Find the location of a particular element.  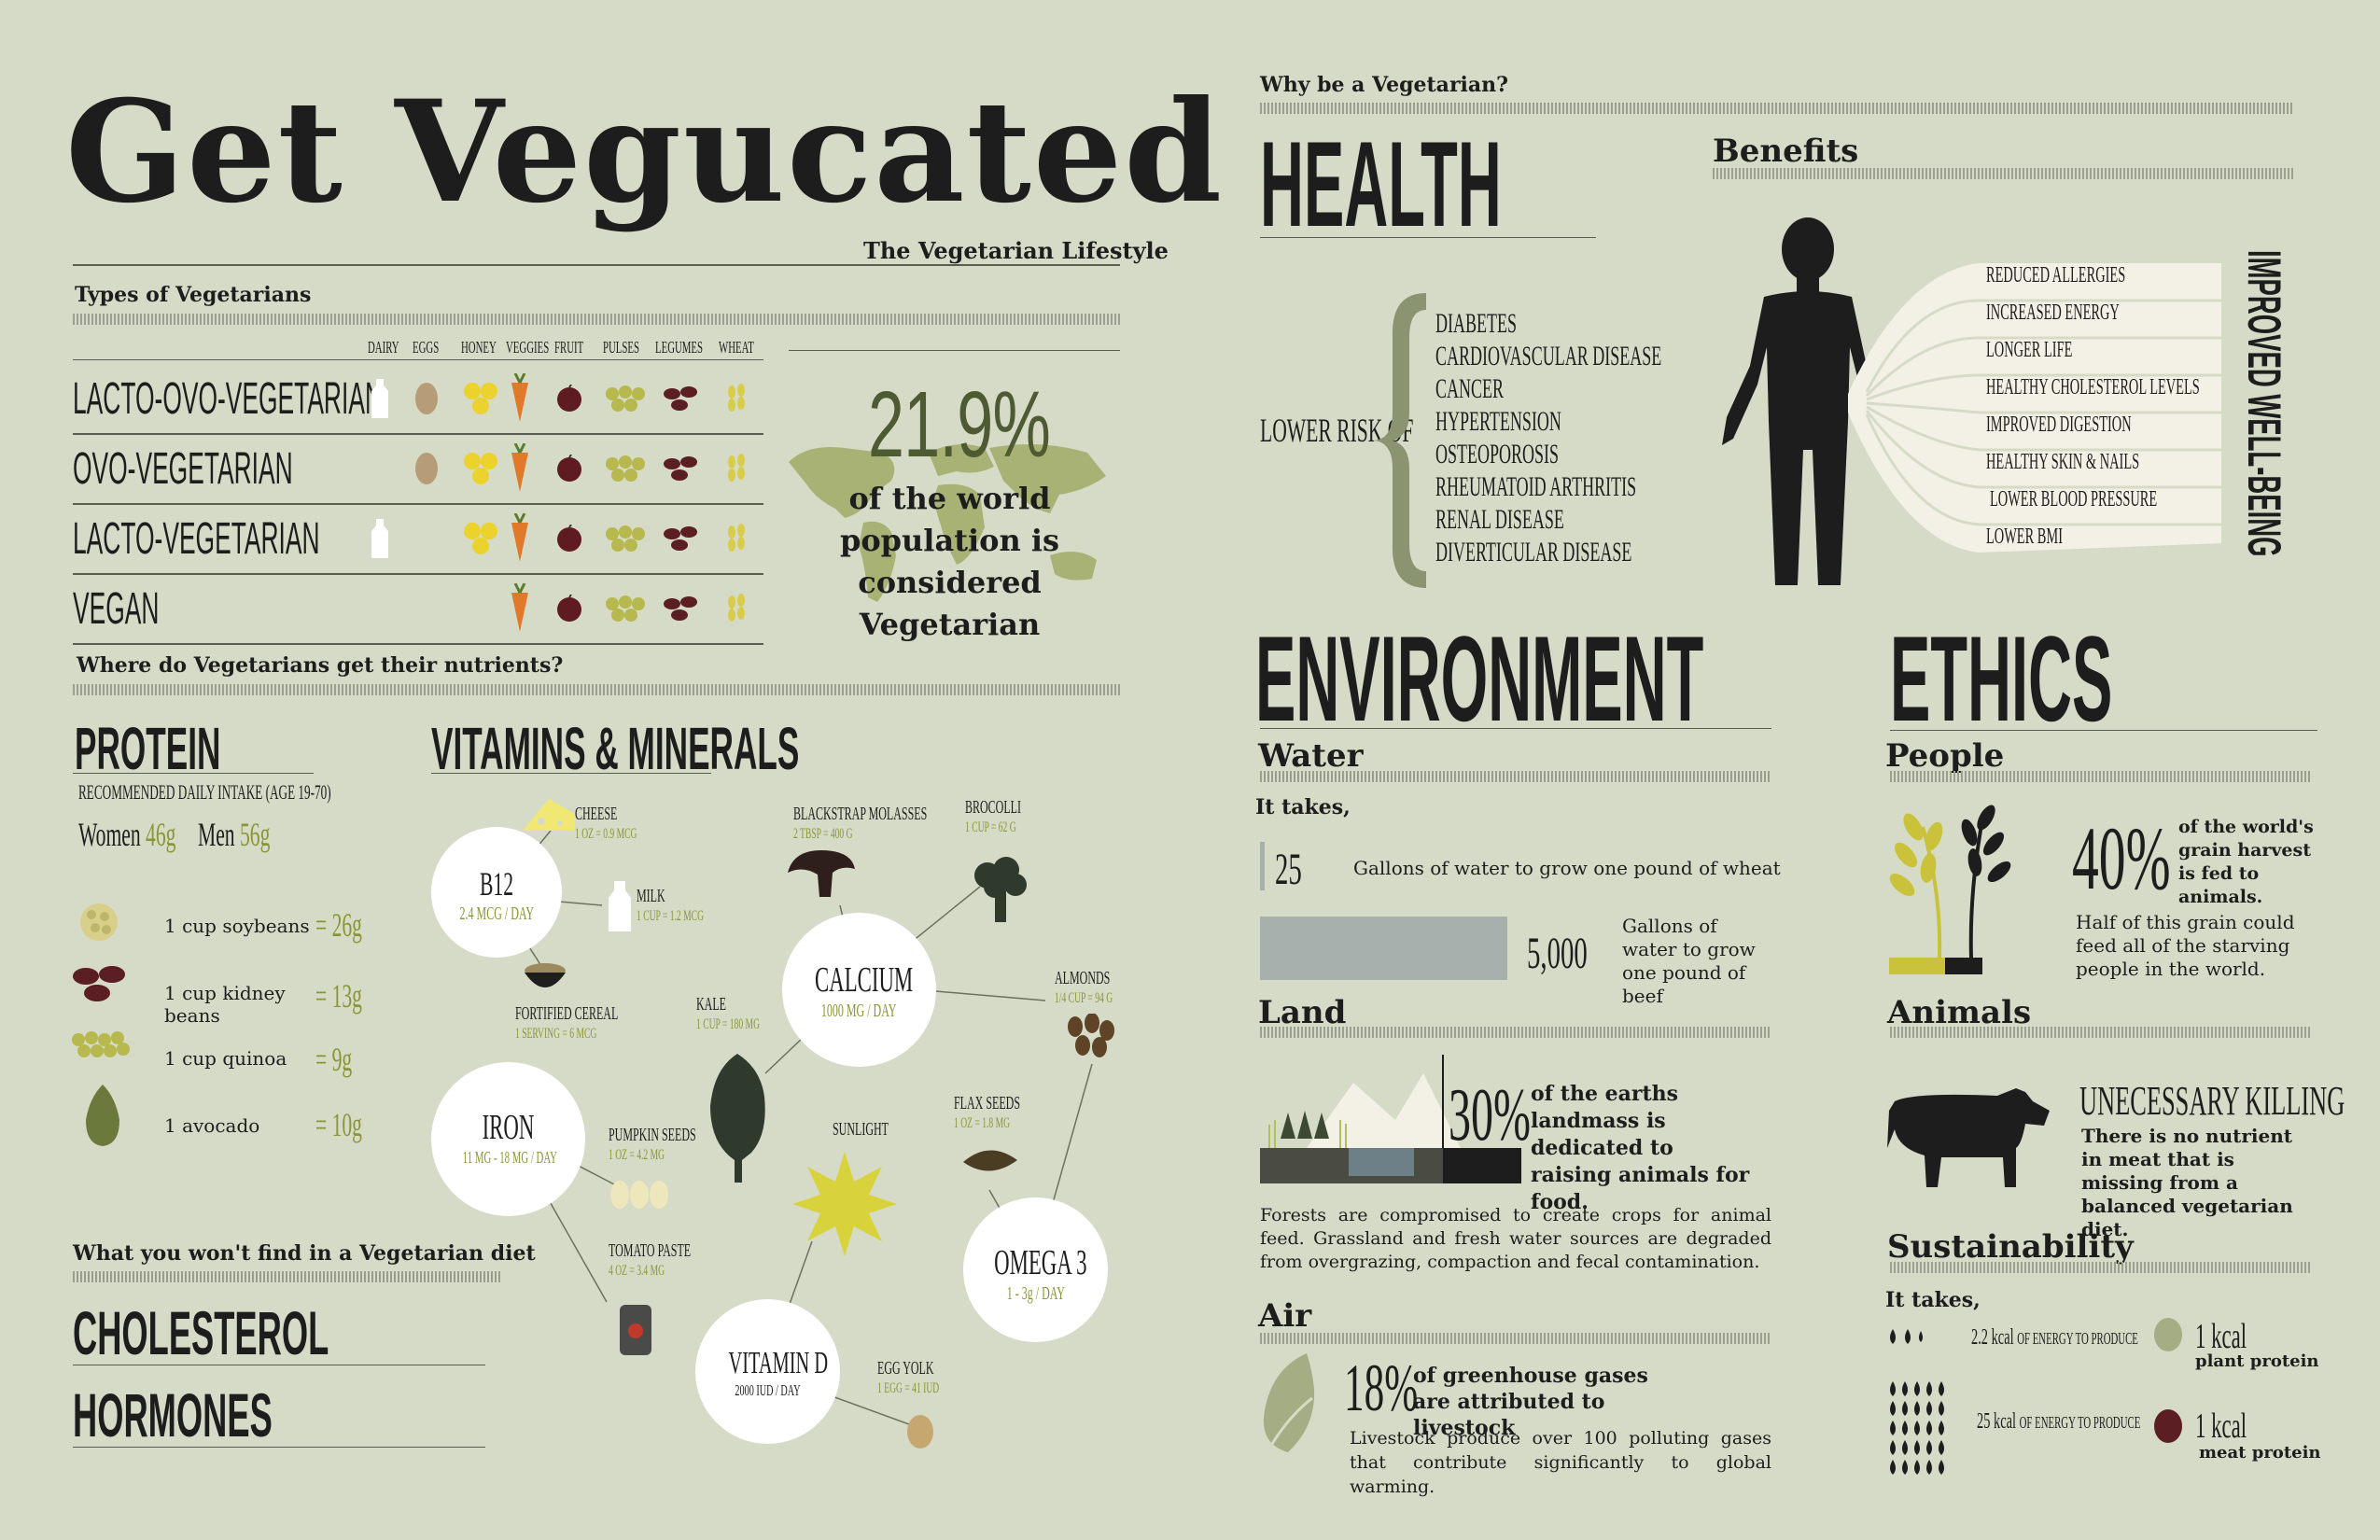

protein-item-kidney: 1 cup kidney beans is located at coordinates (225, 1004).